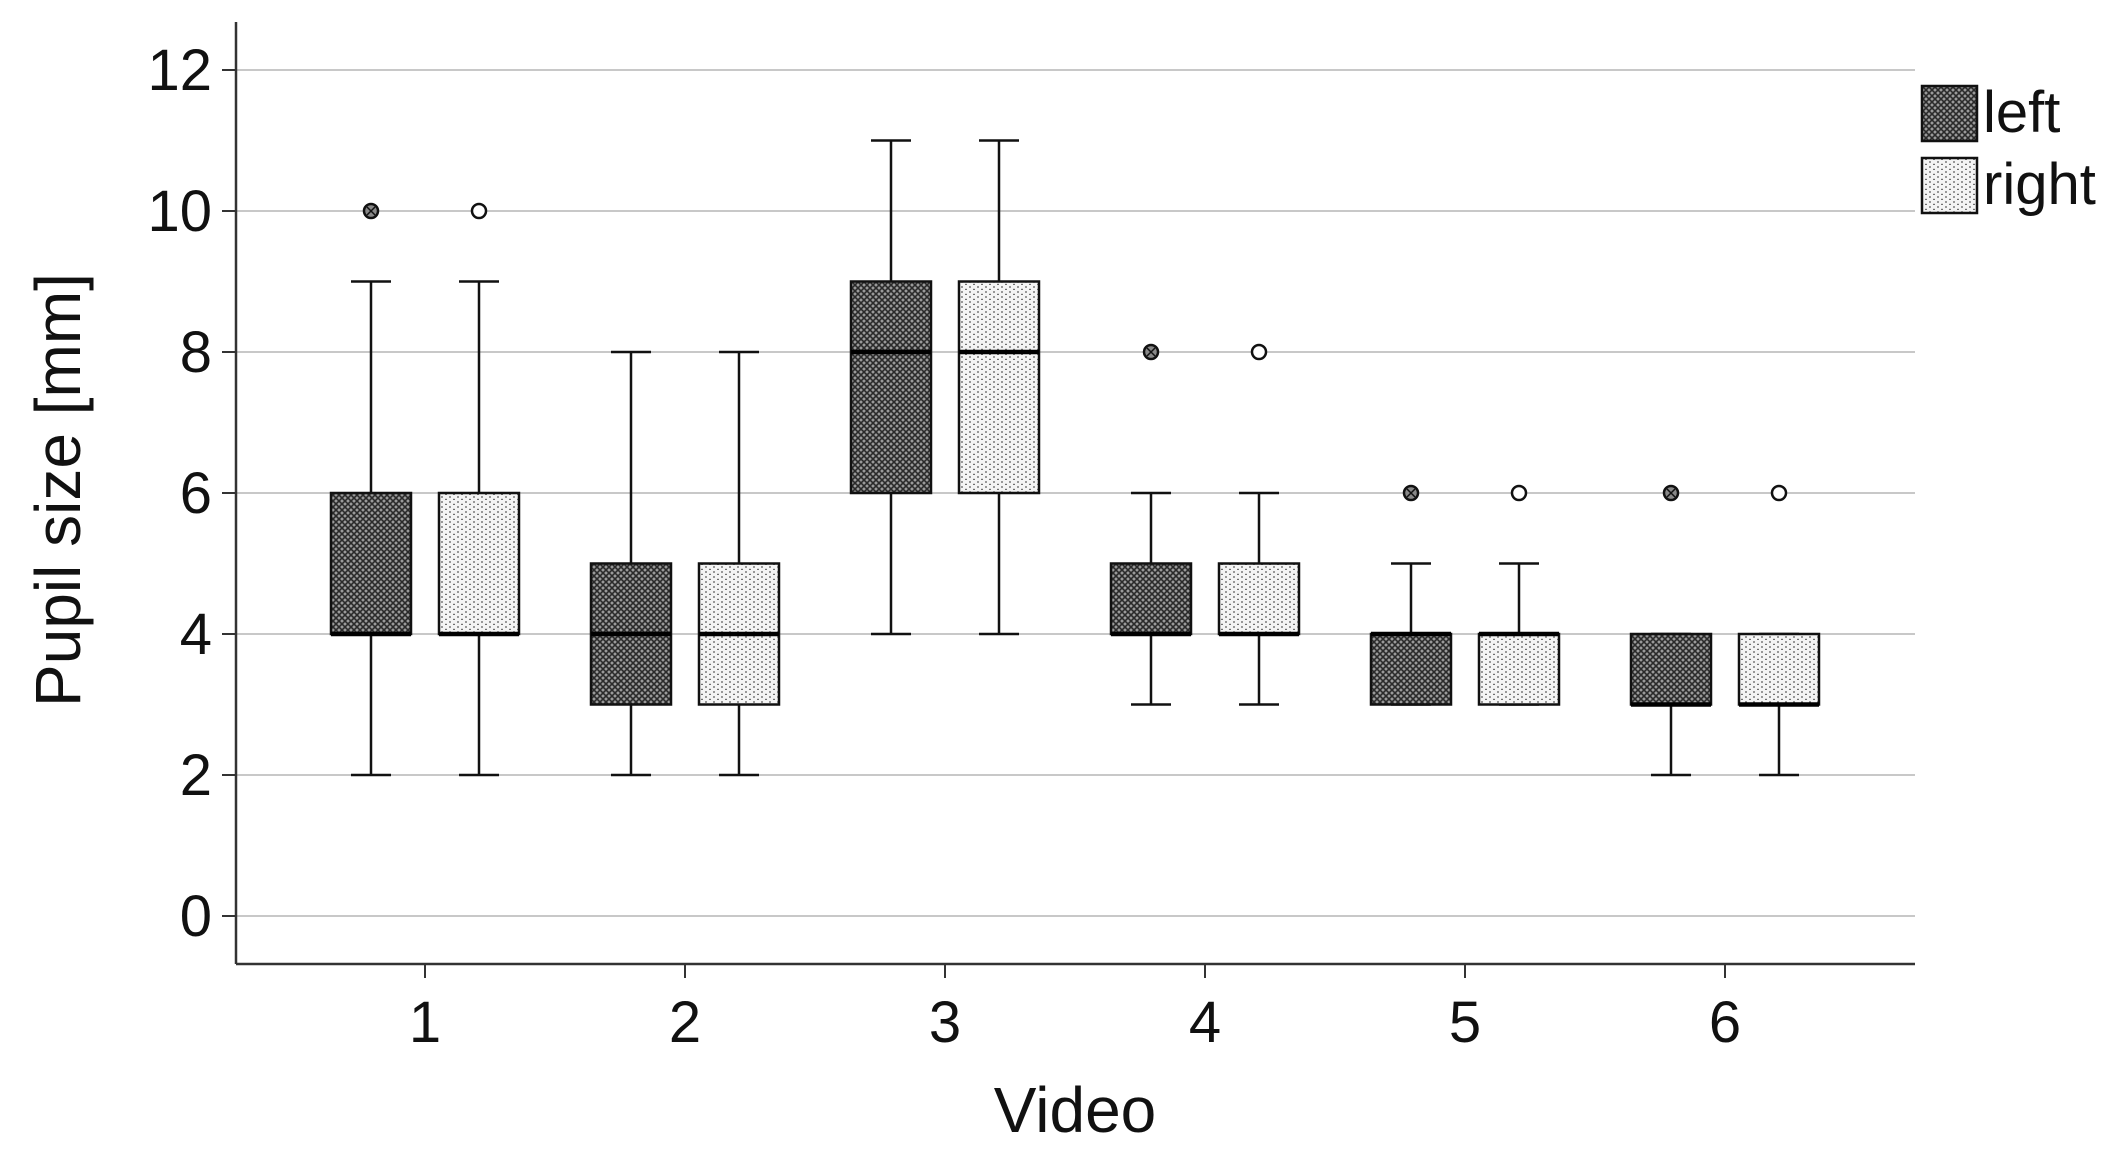  I want to click on y-tick-label: 6, so click(196, 493).